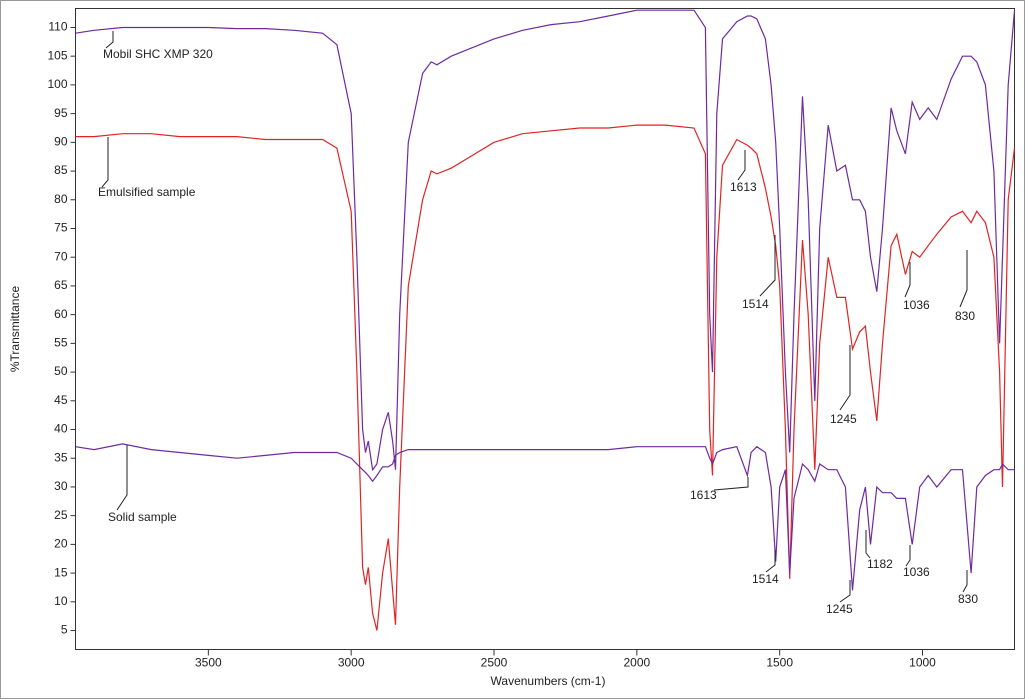 Image resolution: width=1025 pixels, height=699 pixels. Describe the element at coordinates (61, 486) in the screenshot. I see `y-tick-label: 30` at that location.